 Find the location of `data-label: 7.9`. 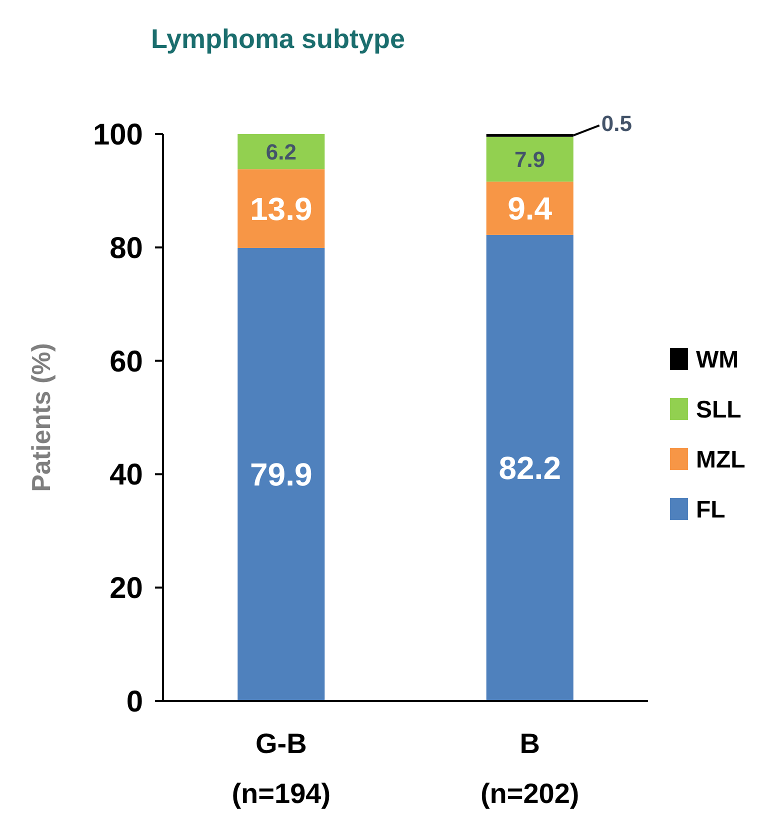

data-label: 7.9 is located at coordinates (530, 159).